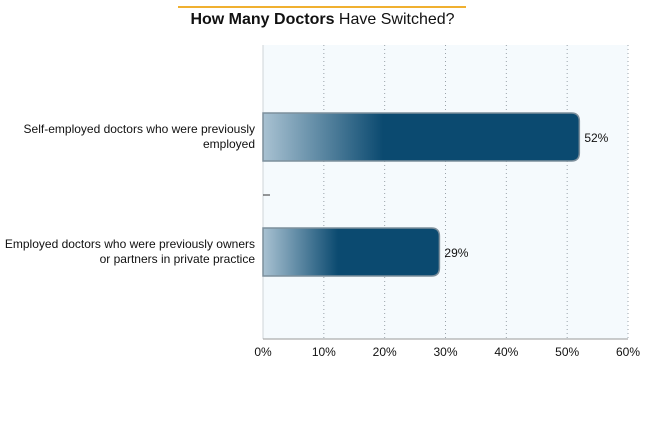  What do you see at coordinates (322, 7) in the screenshot?
I see `title-rule` at bounding box center [322, 7].